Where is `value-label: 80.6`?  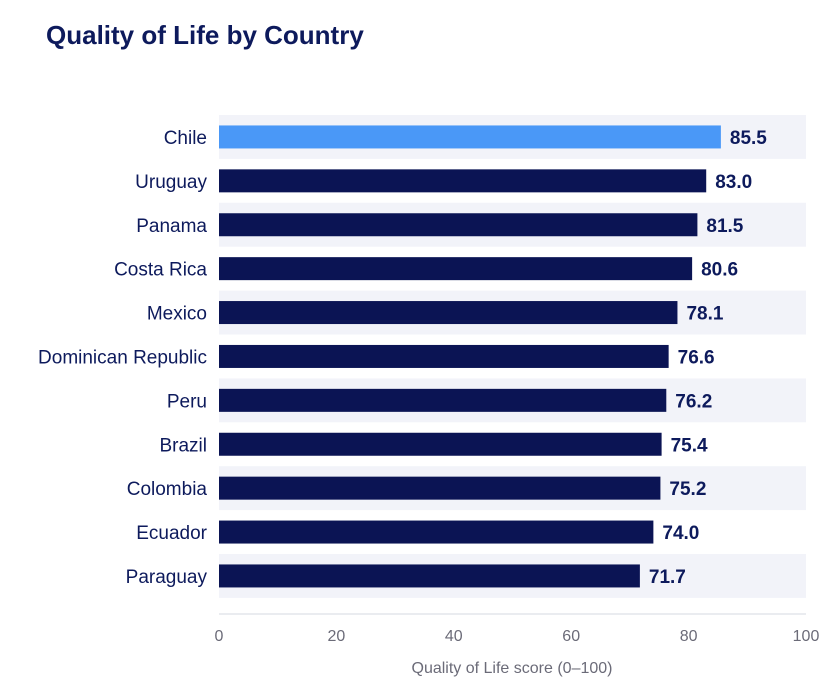 value-label: 80.6 is located at coordinates (719, 270).